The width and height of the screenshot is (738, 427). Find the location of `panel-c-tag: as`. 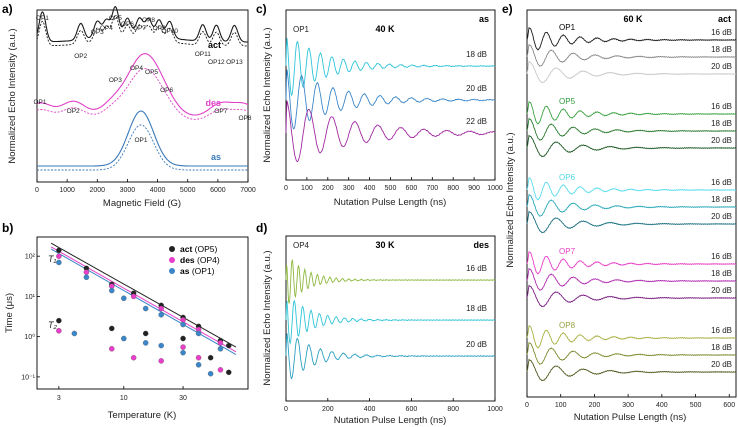

panel-c-tag: as is located at coordinates (484, 19).